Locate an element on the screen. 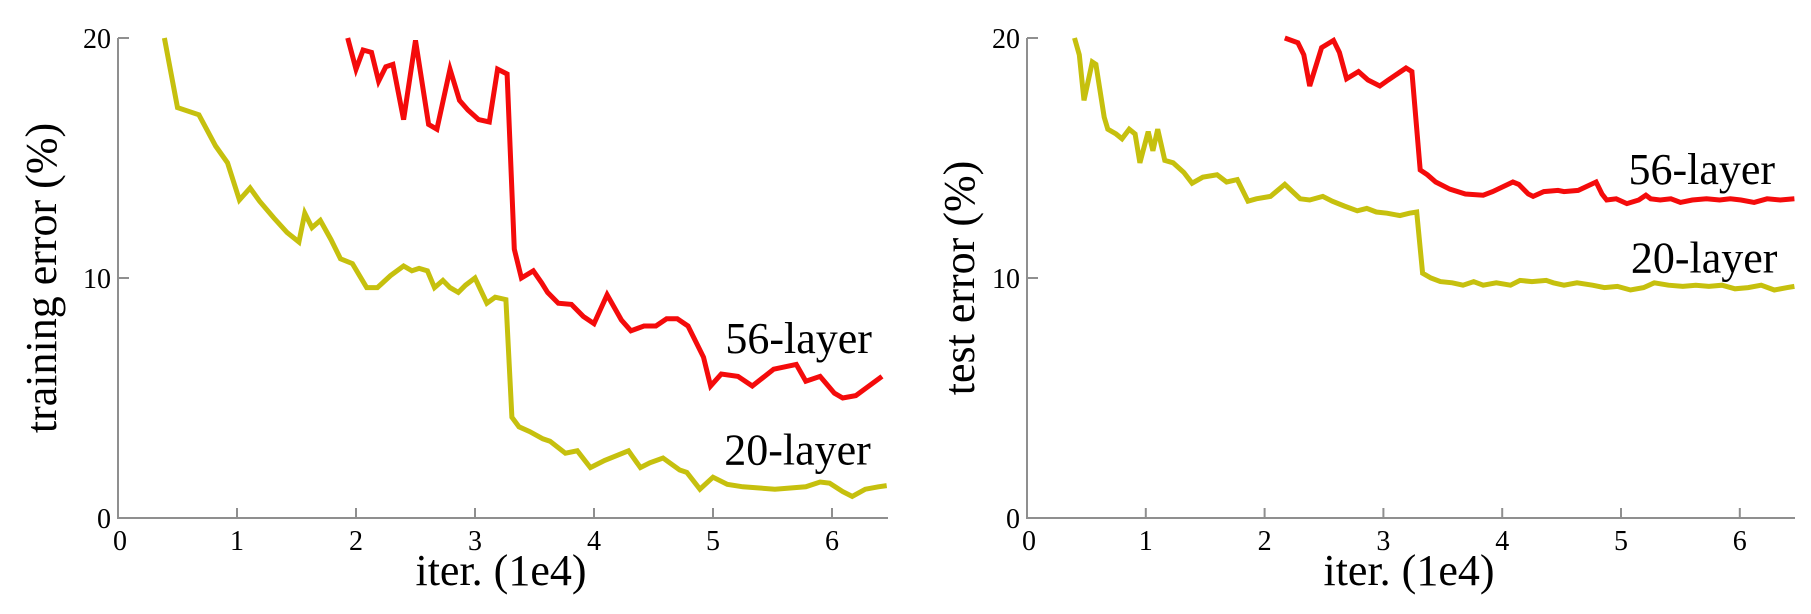  series-line-56-layer is located at coordinates (1539, 121).